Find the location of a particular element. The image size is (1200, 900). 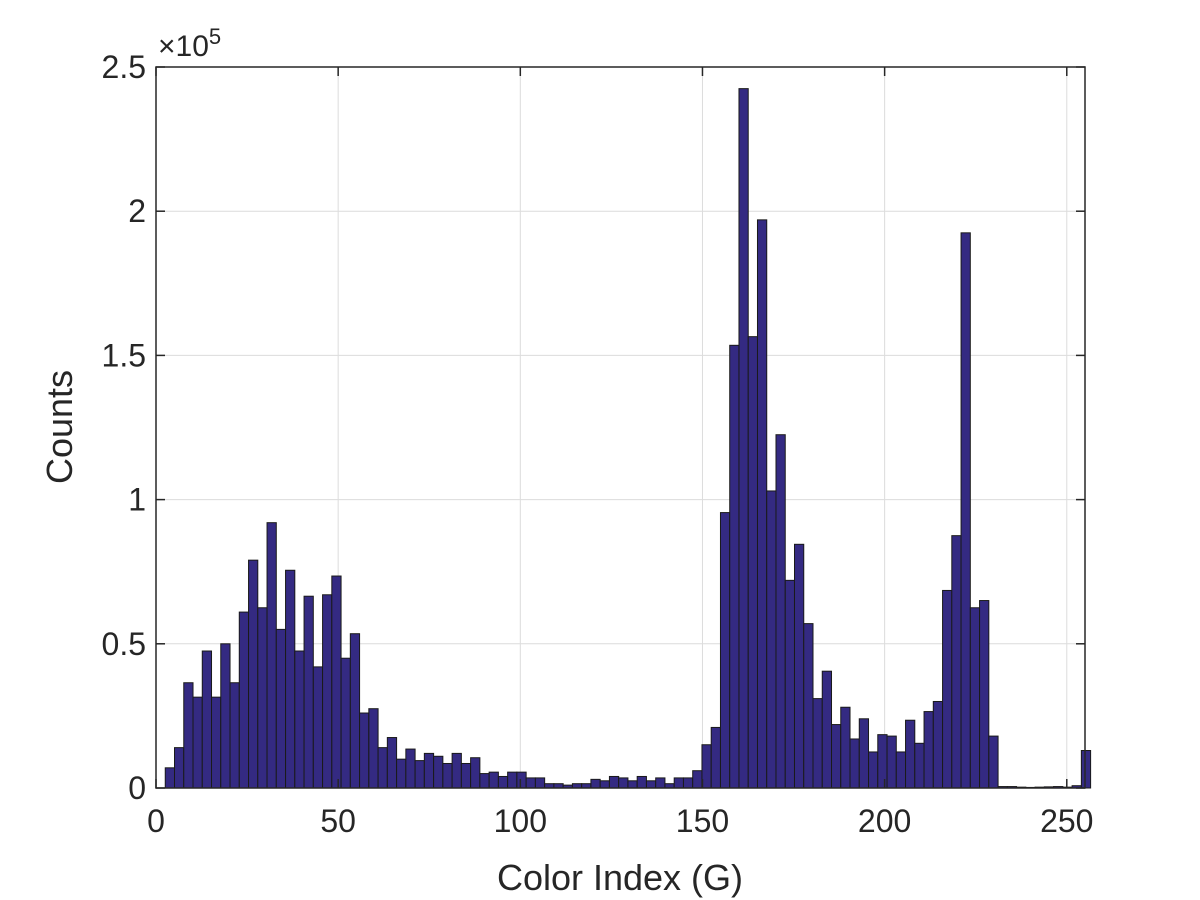

y-tick-label: 0 is located at coordinates (137, 788).